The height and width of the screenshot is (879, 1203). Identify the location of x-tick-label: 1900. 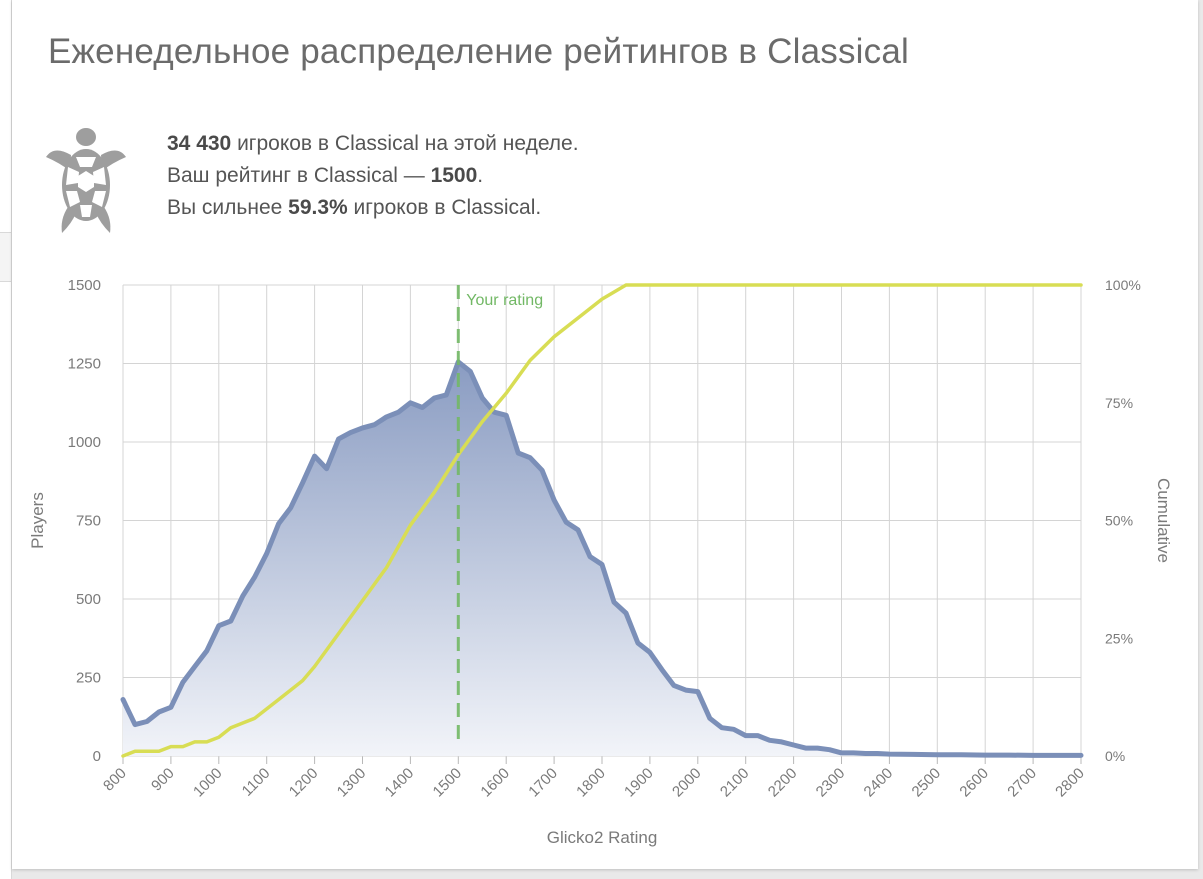
(639, 783).